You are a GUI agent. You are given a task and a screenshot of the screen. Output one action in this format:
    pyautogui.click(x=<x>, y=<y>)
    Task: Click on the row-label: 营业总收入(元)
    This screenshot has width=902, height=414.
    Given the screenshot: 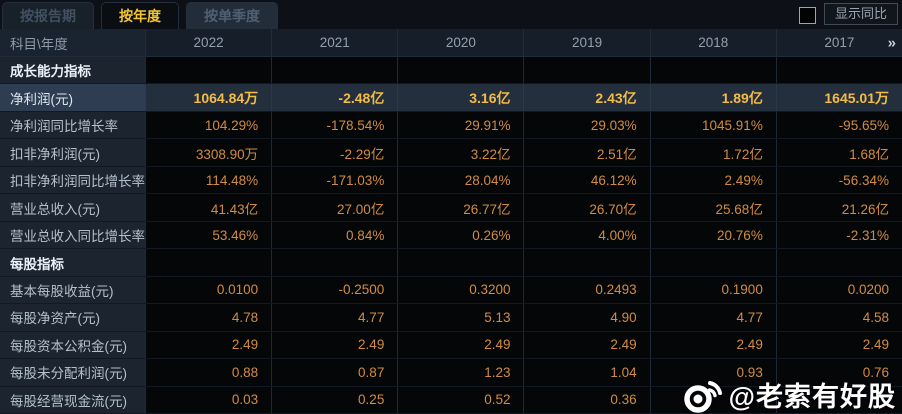 What is the action you would take?
    pyautogui.click(x=72, y=207)
    